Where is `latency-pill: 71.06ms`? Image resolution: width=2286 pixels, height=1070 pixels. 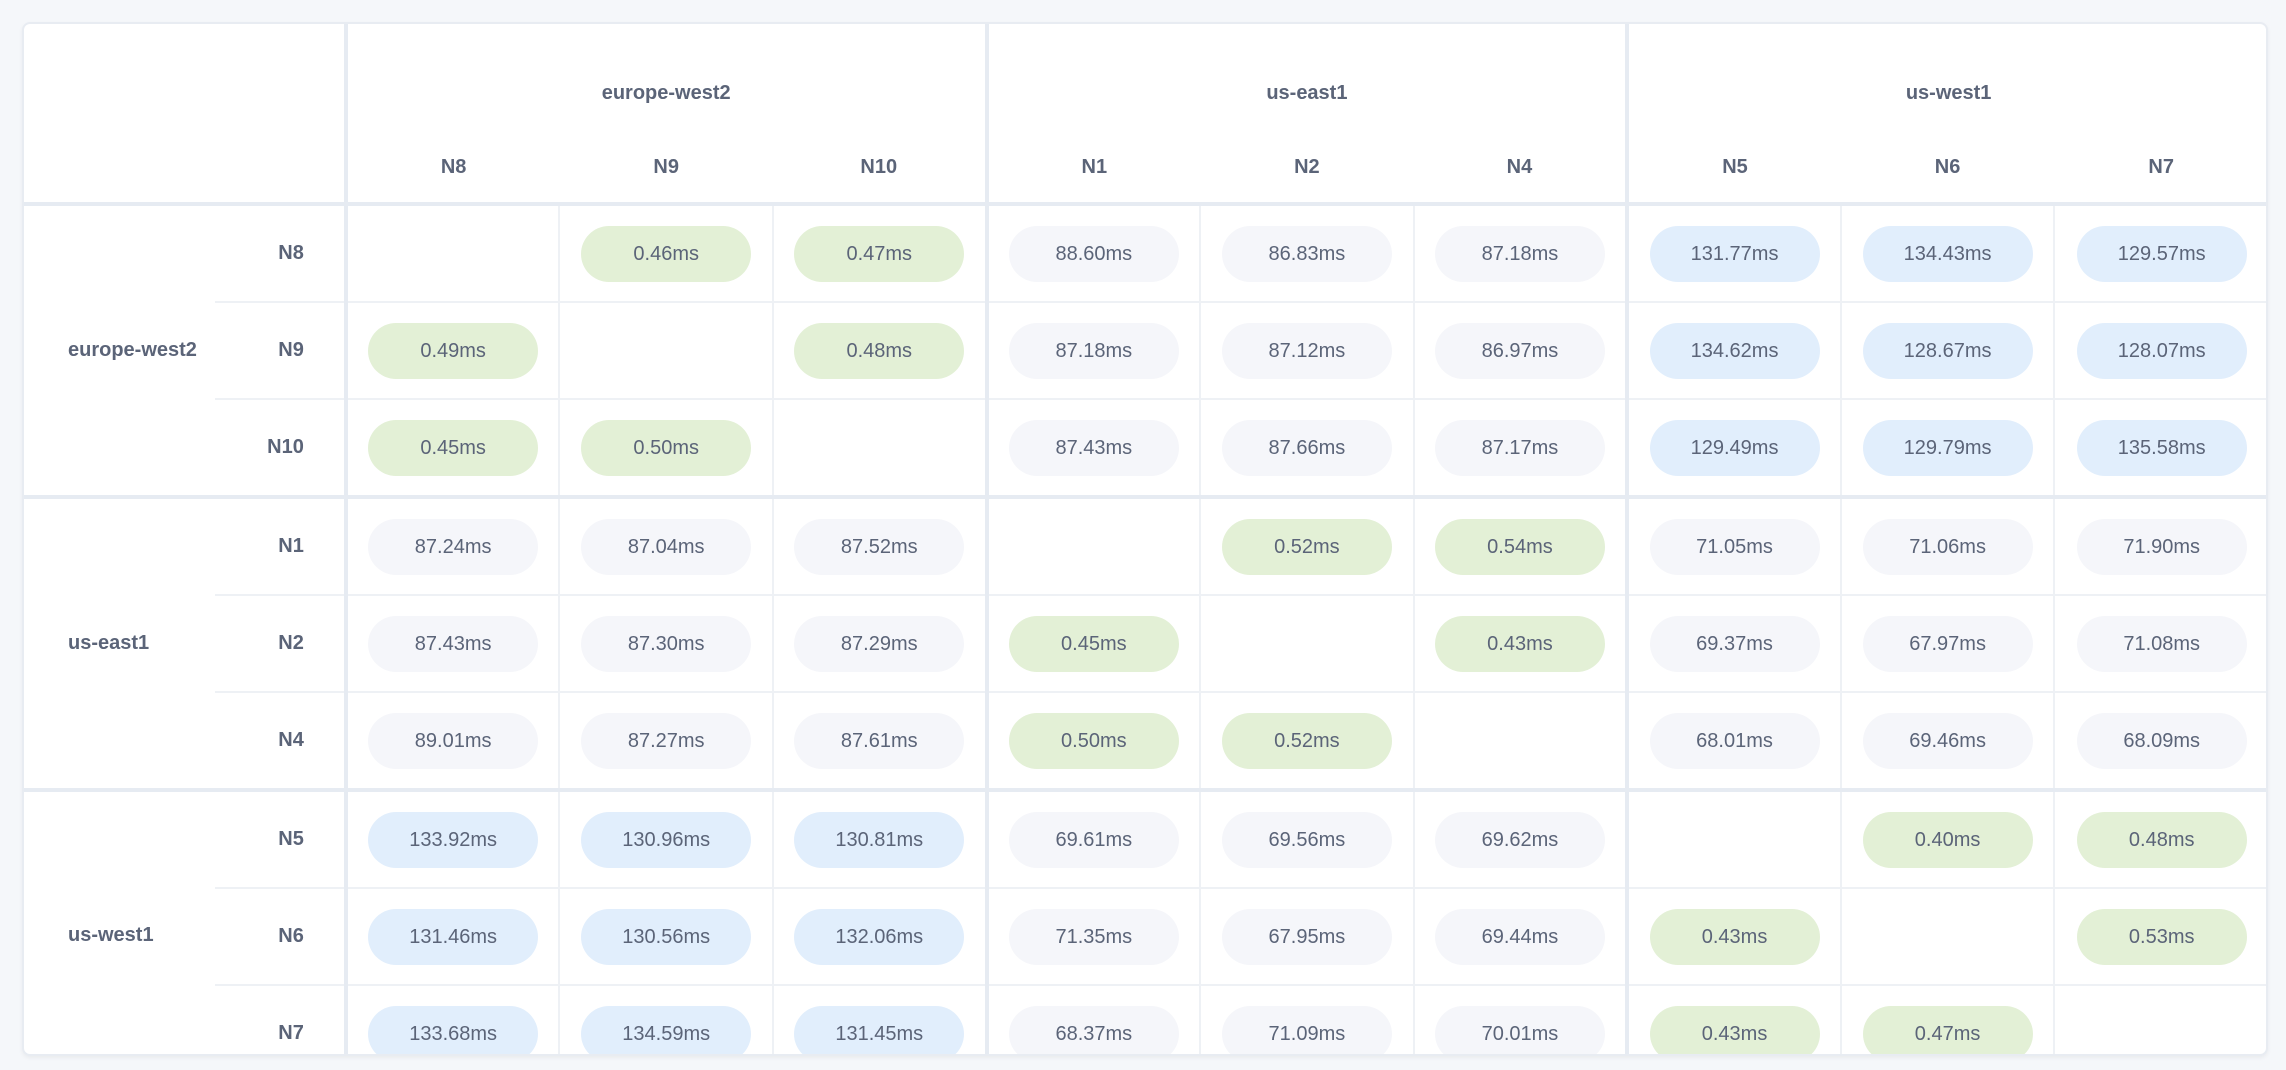
latency-pill: 71.06ms is located at coordinates (1947, 546).